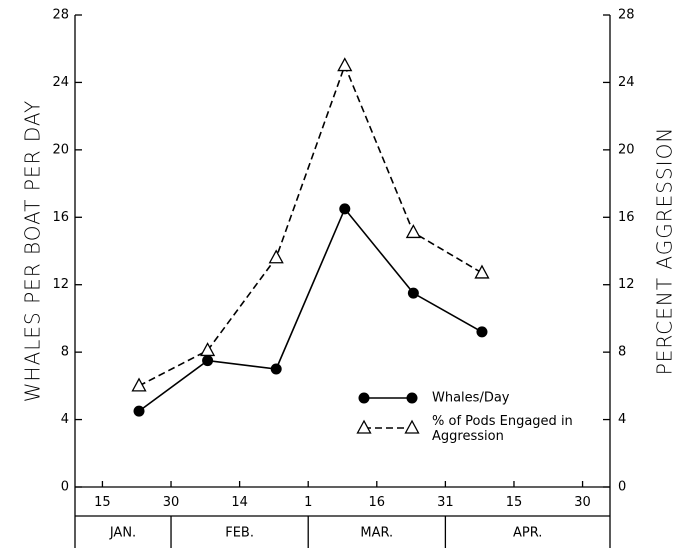  What do you see at coordinates (122, 533) in the screenshot?
I see `month-label: JAN.` at bounding box center [122, 533].